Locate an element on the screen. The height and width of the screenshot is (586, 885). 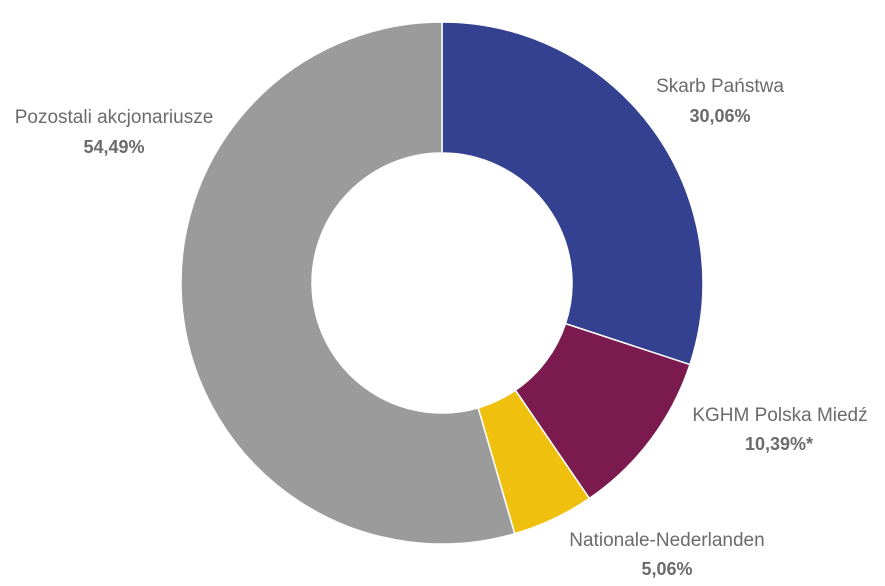
slice-name-pozostali: Pozostali akcjonariusze is located at coordinates (114, 117).